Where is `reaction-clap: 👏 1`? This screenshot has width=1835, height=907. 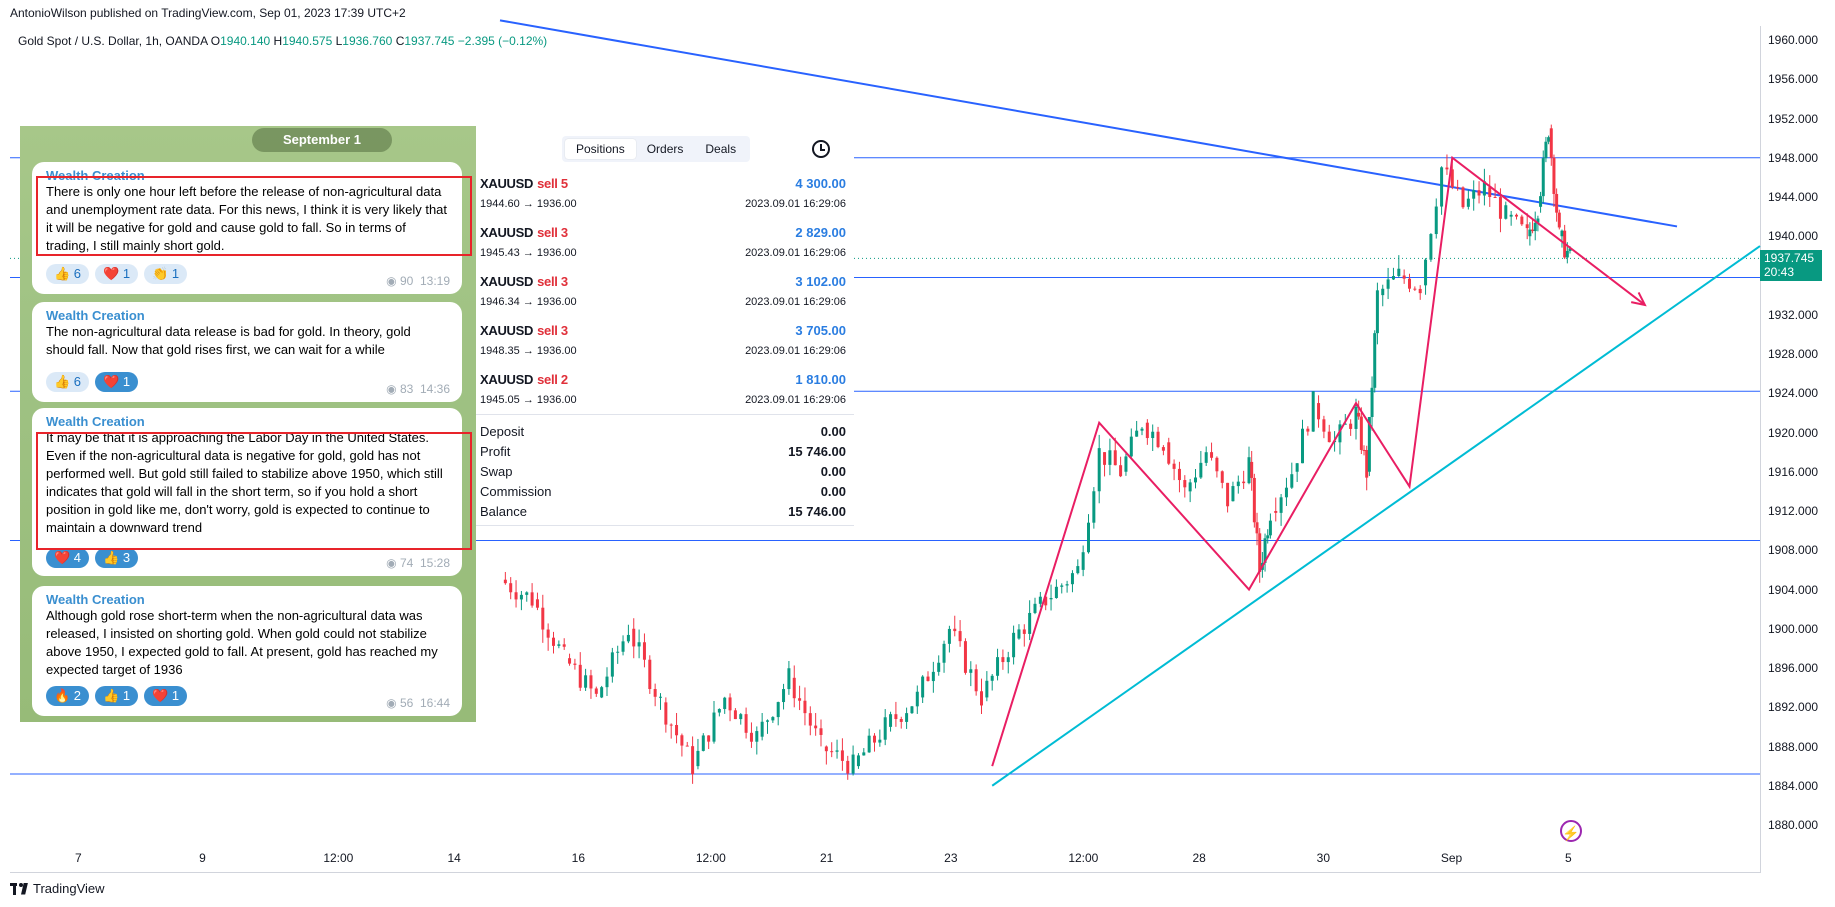 reaction-clap: 👏 1 is located at coordinates (166, 274).